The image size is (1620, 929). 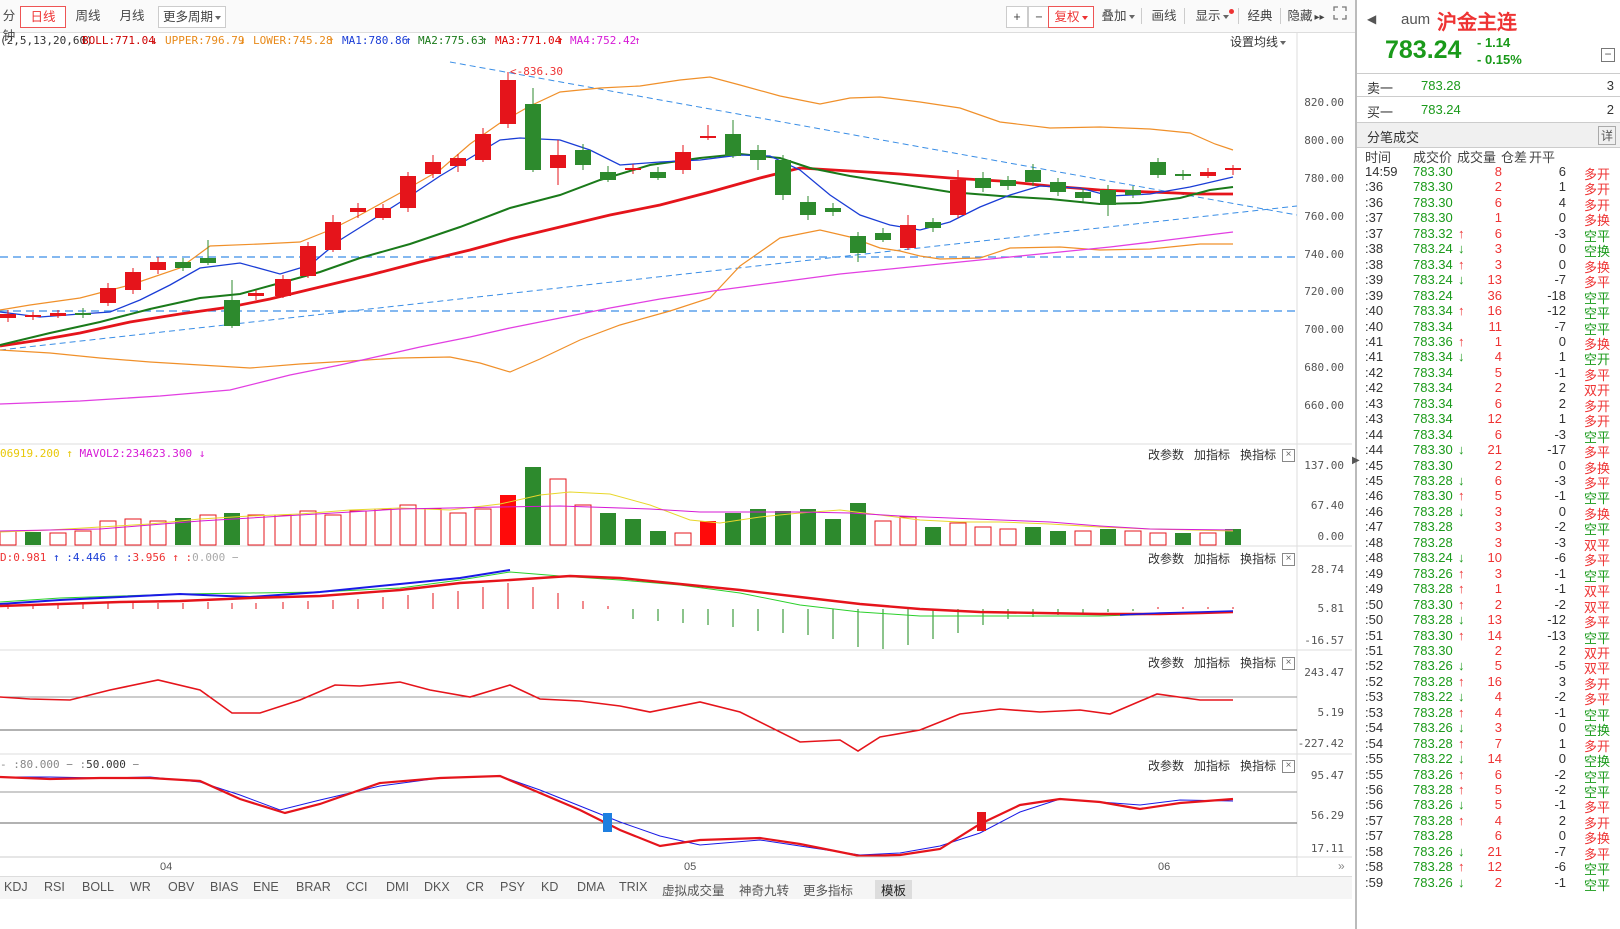 I want to click on tick-volume: 3, so click(x=1498, y=264).